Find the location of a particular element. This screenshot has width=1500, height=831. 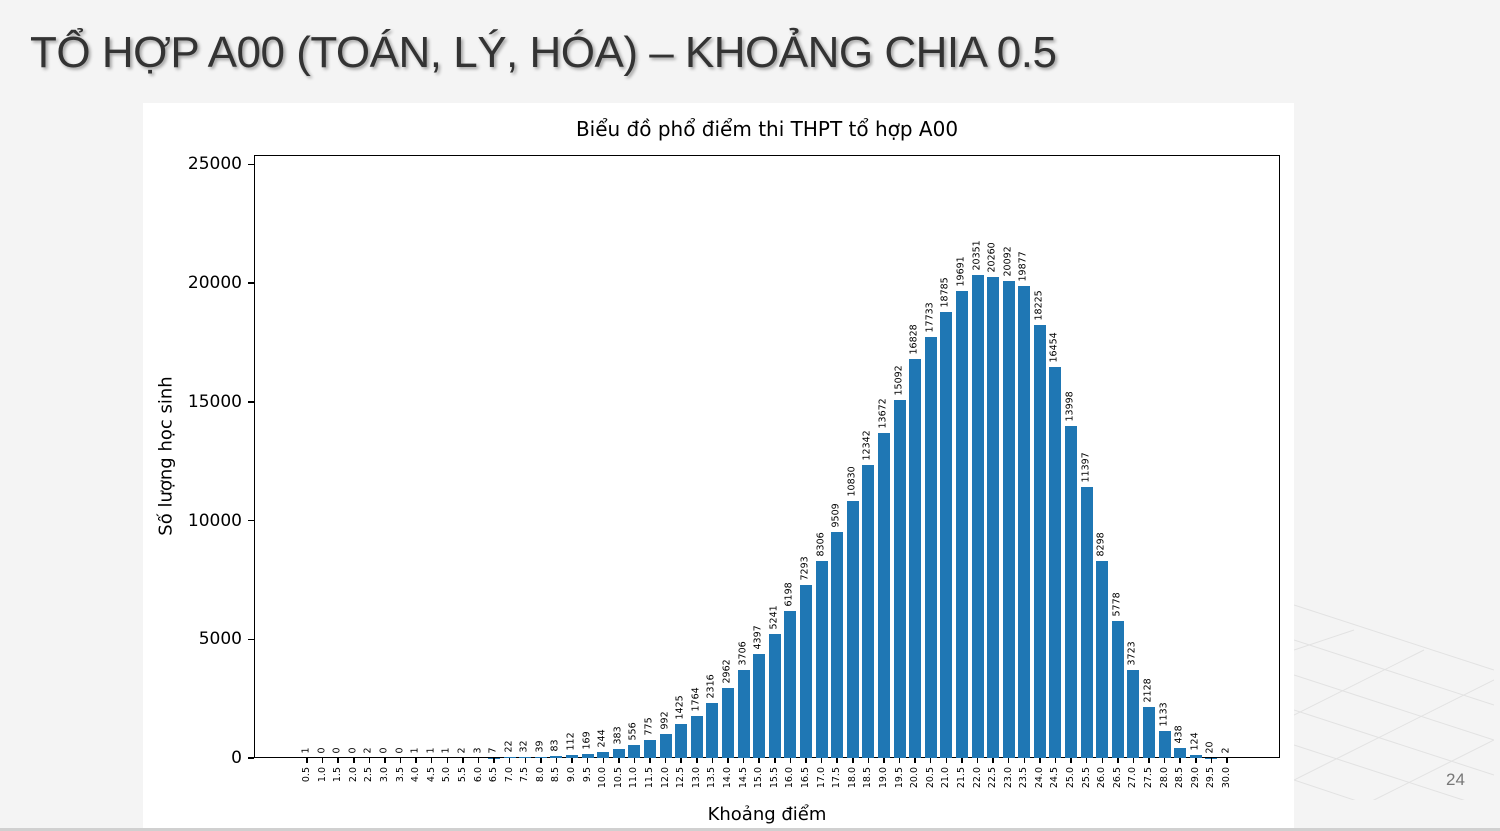

x-tick-label: 25.5 is located at coordinates (1086, 778).